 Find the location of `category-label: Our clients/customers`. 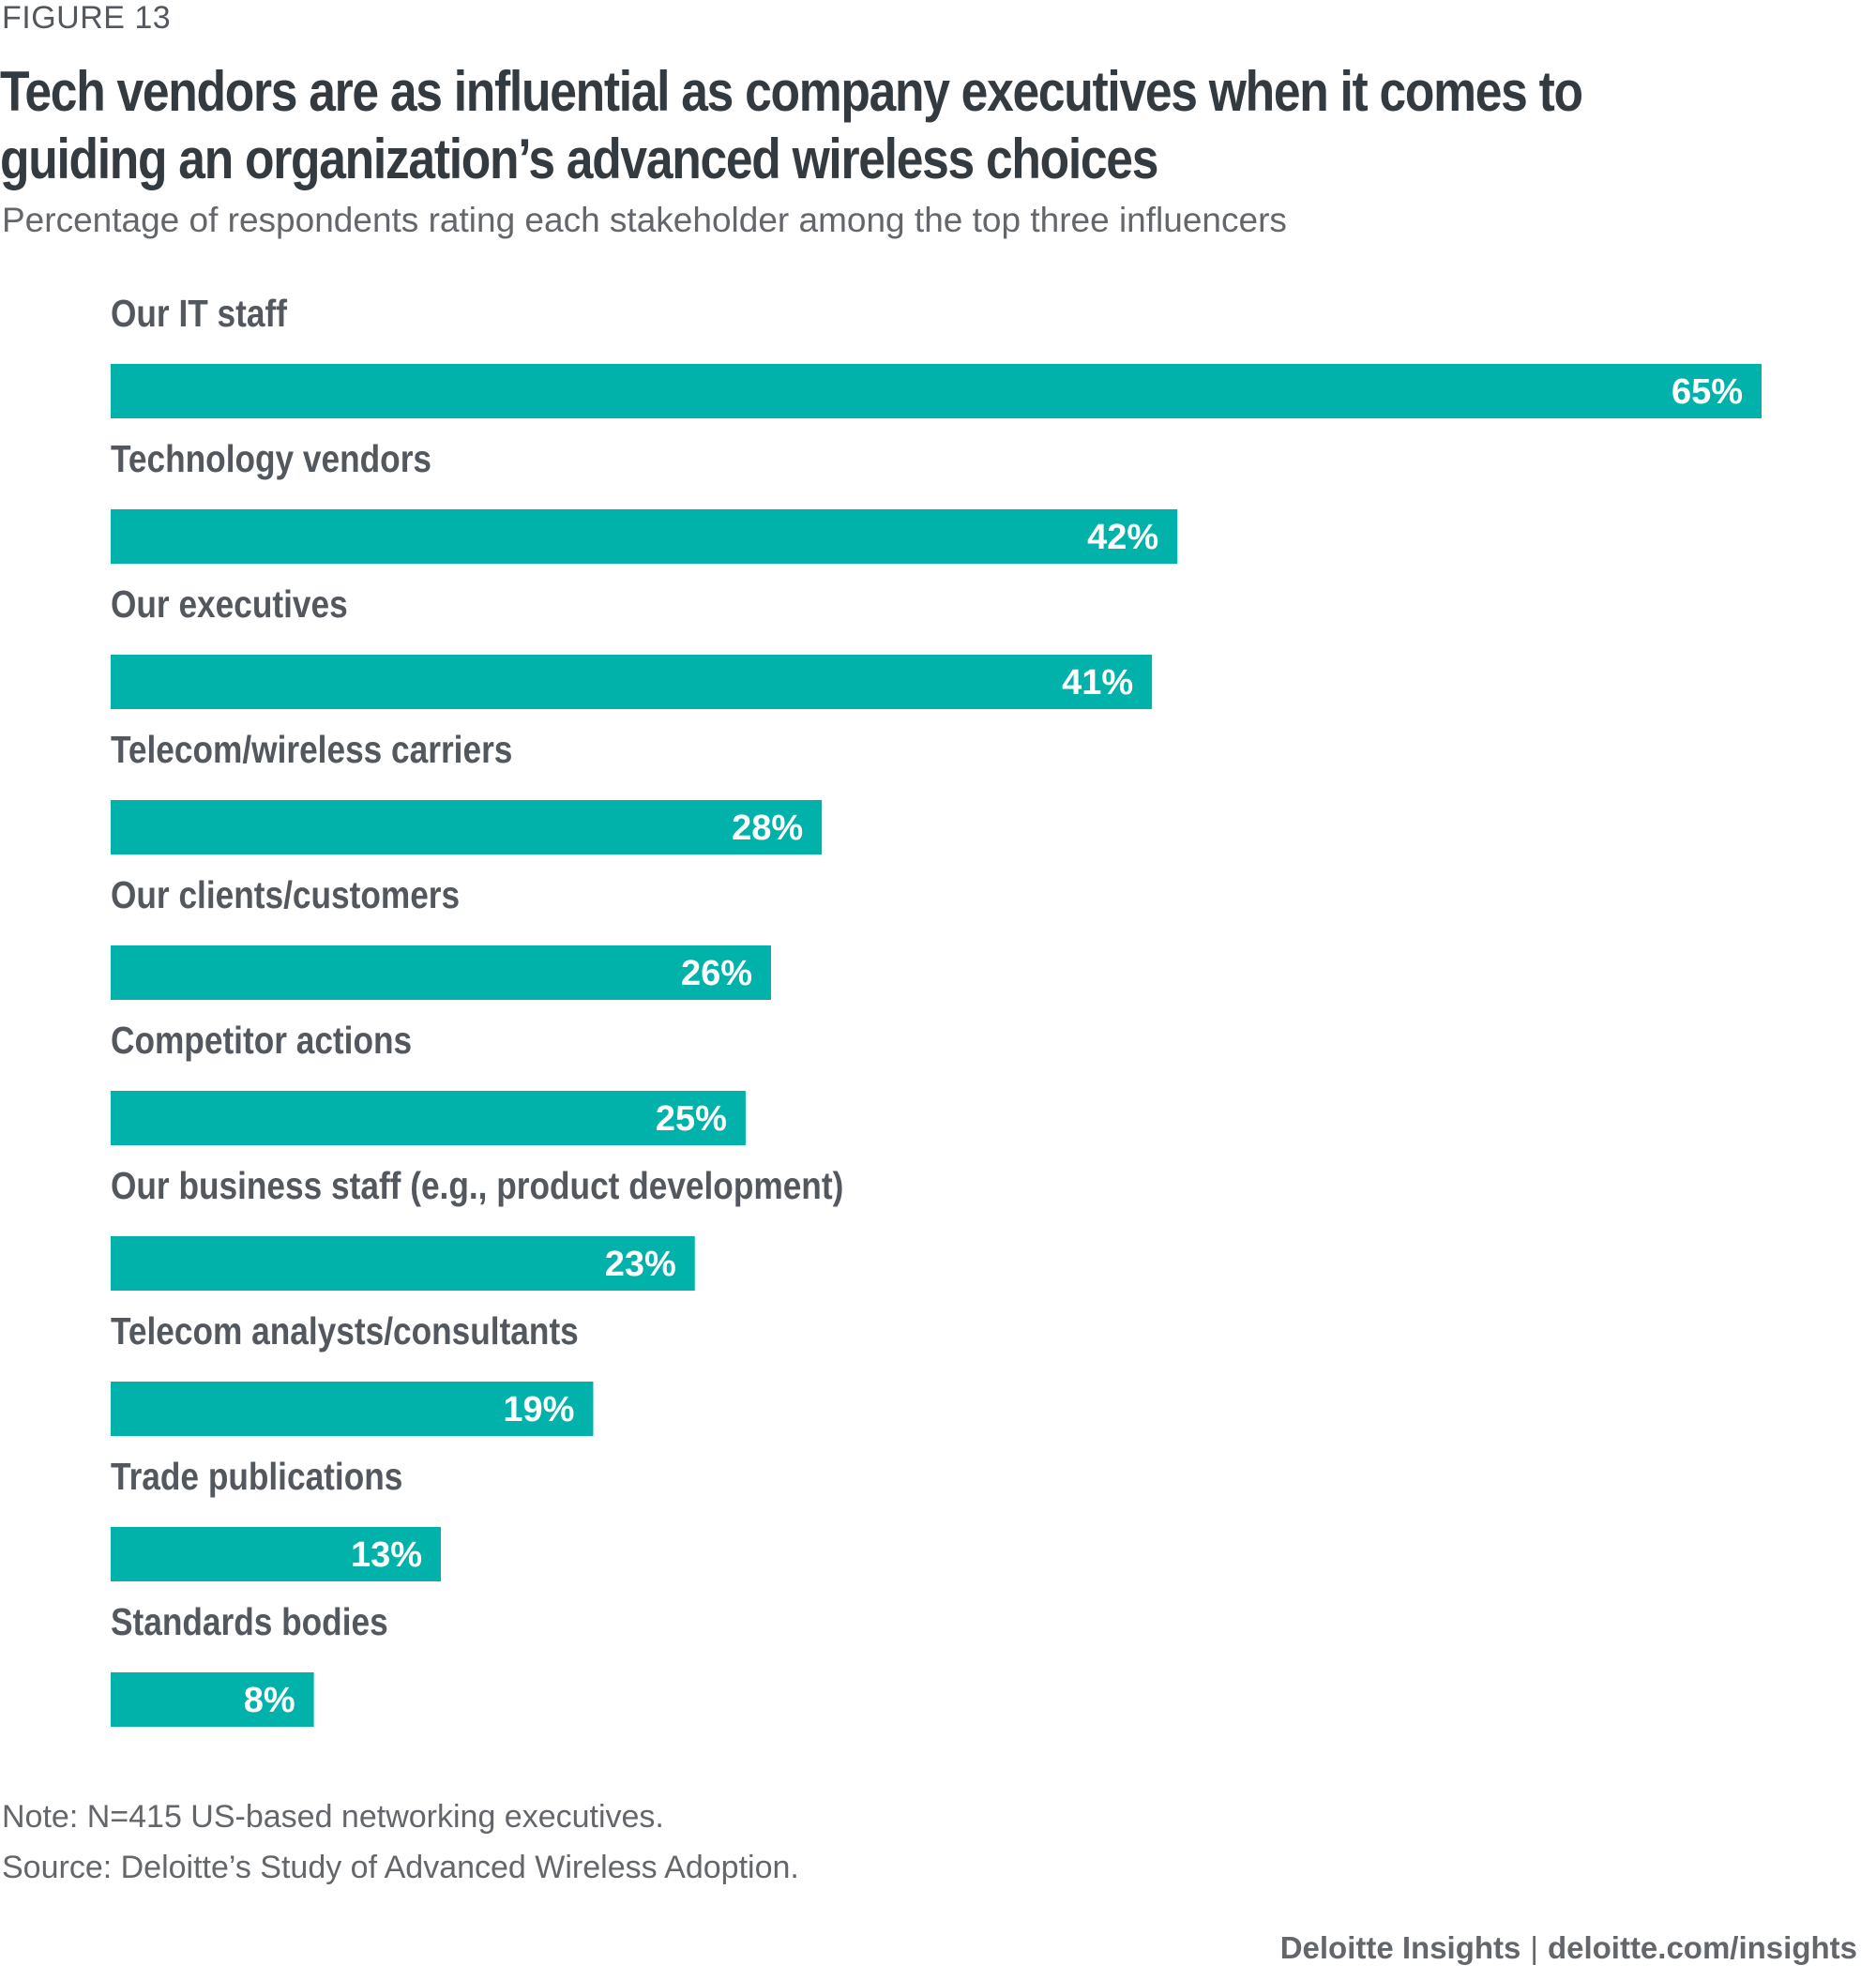

category-label: Our clients/customers is located at coordinates (285, 895).